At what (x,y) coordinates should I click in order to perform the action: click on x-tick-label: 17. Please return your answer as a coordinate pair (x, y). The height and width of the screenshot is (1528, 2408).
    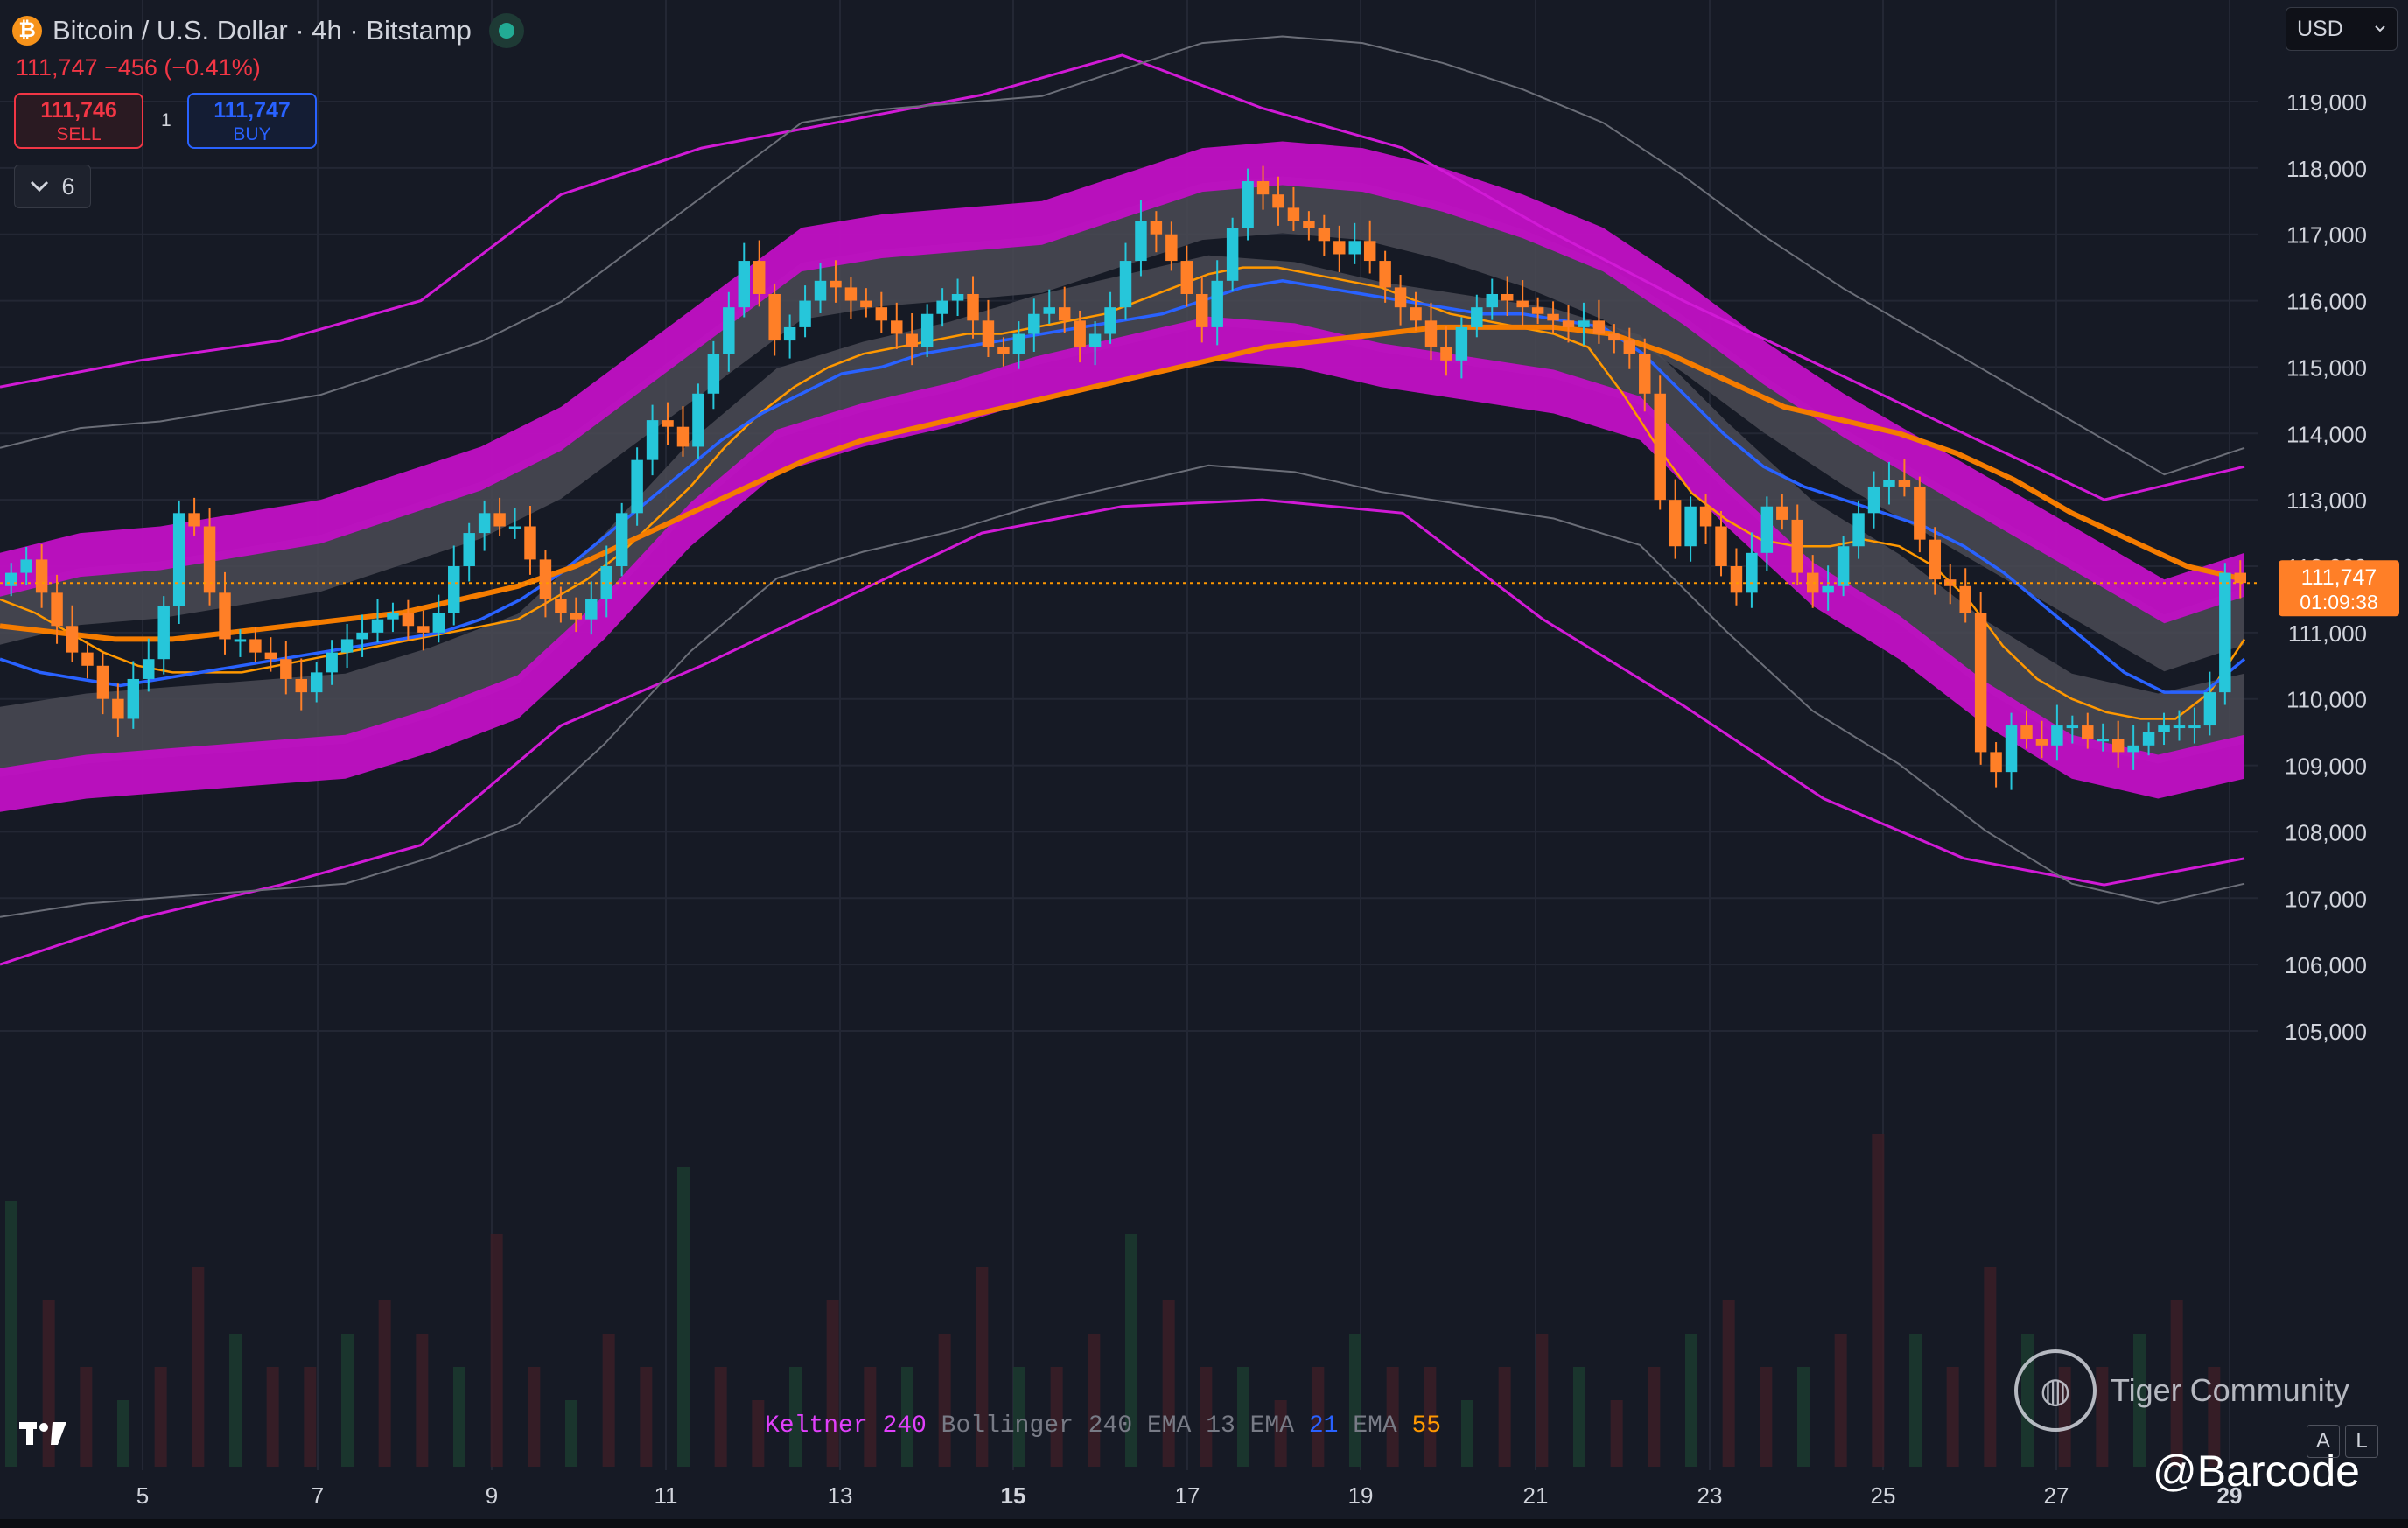
    Looking at the image, I should click on (1187, 1495).